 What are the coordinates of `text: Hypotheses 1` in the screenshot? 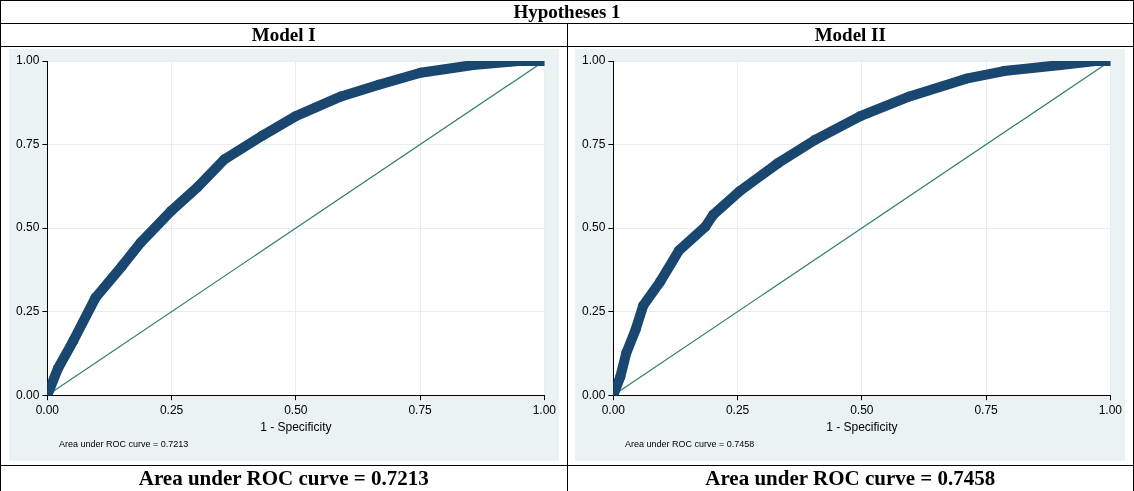 It's located at (567, 12).